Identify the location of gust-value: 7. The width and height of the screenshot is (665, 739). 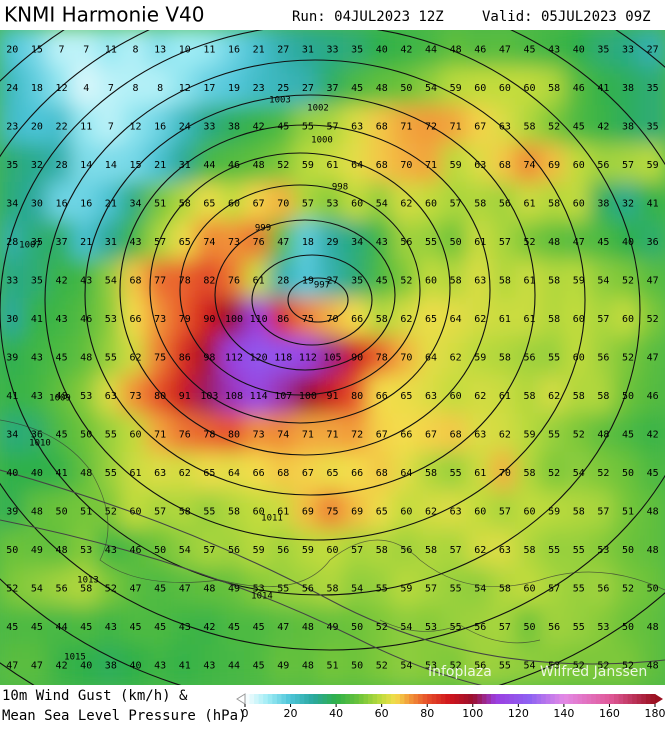
(62, 49).